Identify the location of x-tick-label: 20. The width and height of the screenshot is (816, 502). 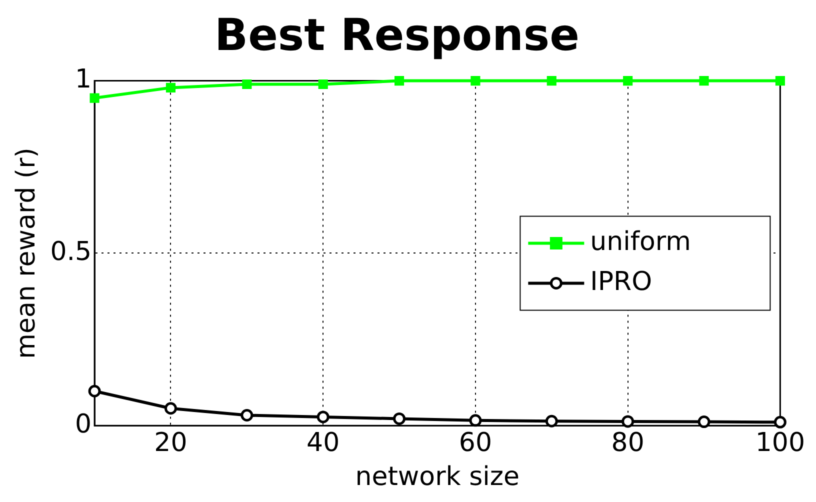
(171, 443).